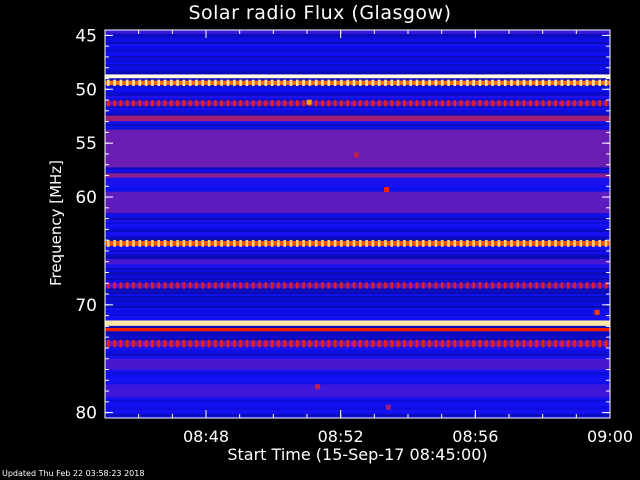 Image resolution: width=640 pixels, height=480 pixels. Describe the element at coordinates (320, 13) in the screenshot. I see `chart-title: Solar radio Flux (Glasgow)` at that location.